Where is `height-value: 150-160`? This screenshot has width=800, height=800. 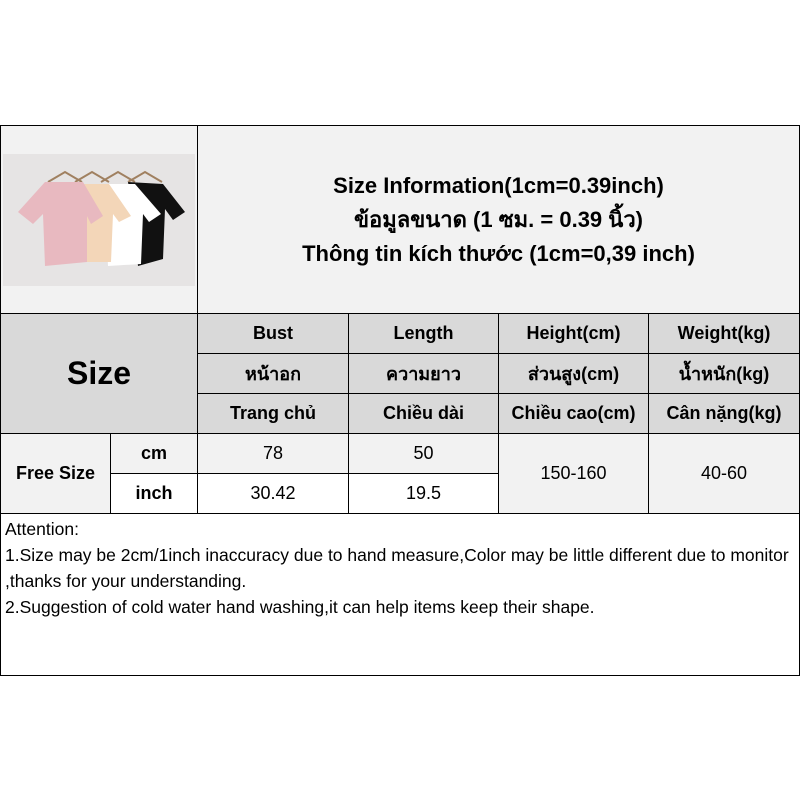
height-value: 150-160 is located at coordinates (573, 473).